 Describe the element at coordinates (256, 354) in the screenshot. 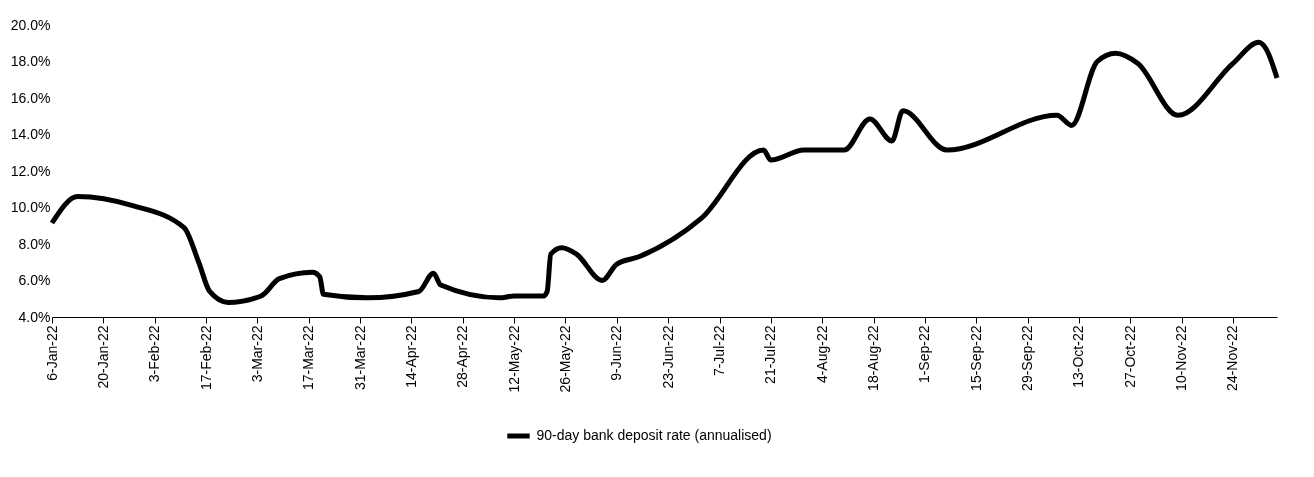

I see `x-tick-label: 3-Mar-22` at that location.